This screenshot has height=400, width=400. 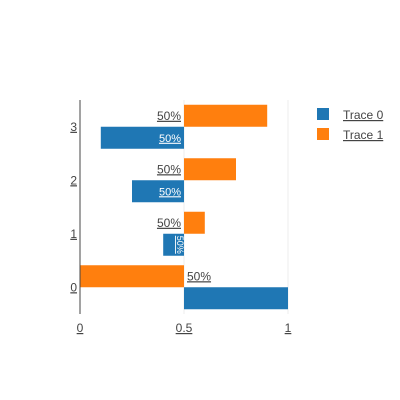 I want to click on y-tick-label: 1, so click(x=73, y=234).